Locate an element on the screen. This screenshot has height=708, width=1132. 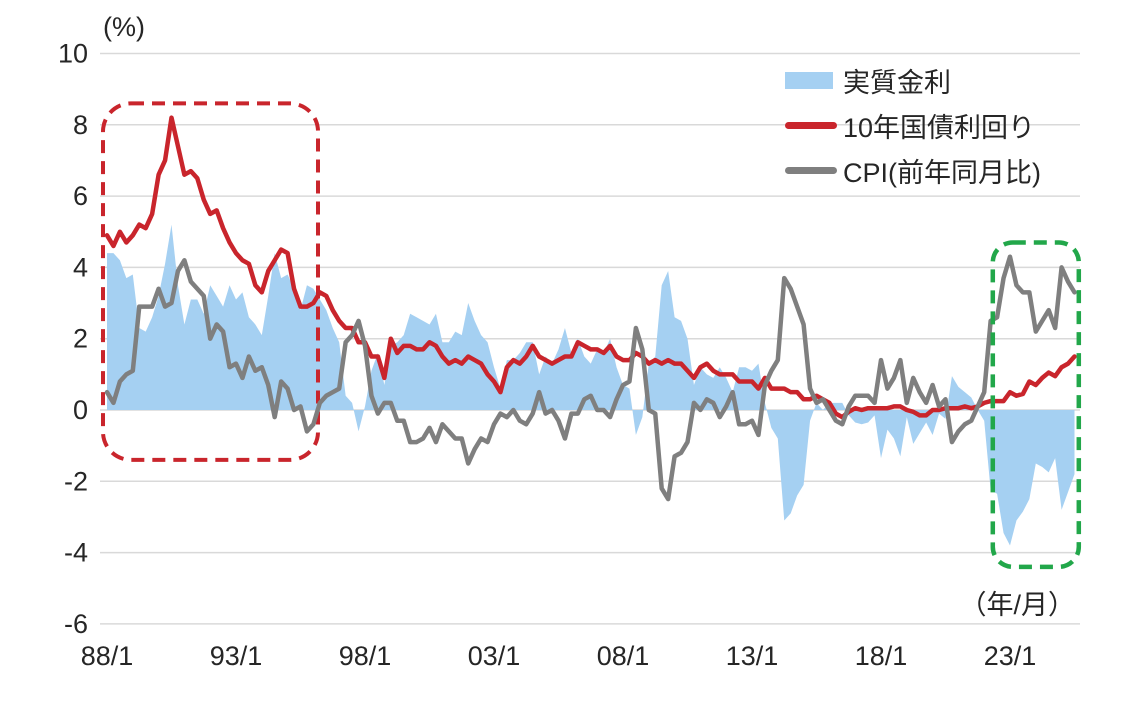
y-tick-label: 0 is located at coordinates (80, 410).